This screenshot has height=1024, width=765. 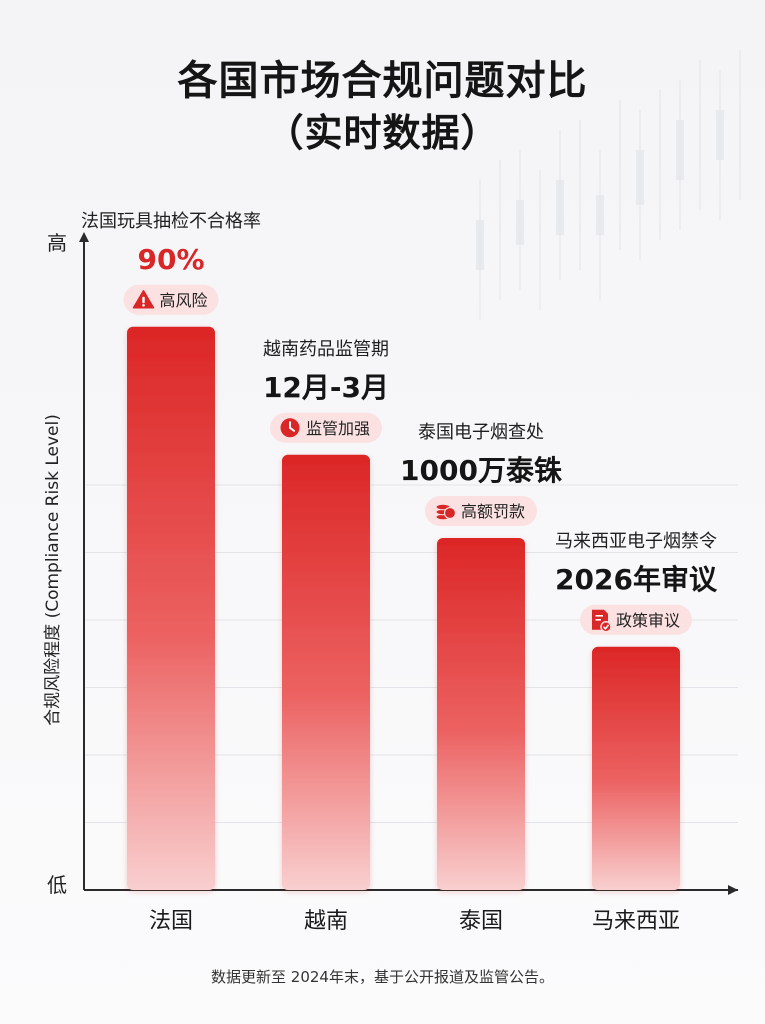 I want to click on annotation-value-malaysia: 2026年审议, so click(x=636, y=579).